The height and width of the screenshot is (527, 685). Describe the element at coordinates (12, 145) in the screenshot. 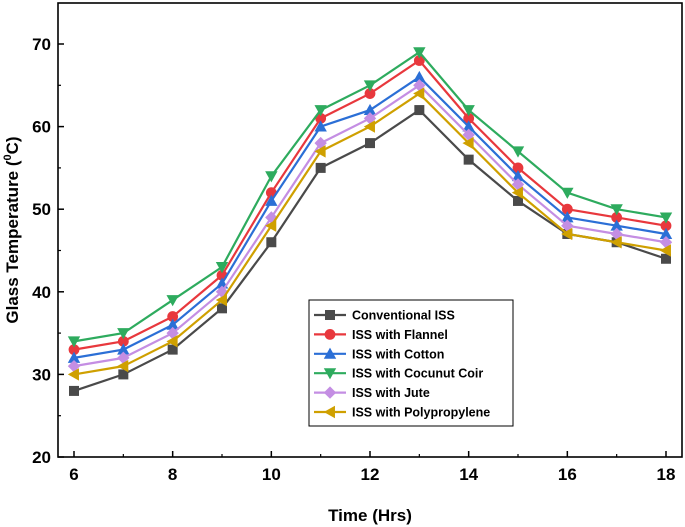

I see `y-axis-title-unit: C)` at that location.